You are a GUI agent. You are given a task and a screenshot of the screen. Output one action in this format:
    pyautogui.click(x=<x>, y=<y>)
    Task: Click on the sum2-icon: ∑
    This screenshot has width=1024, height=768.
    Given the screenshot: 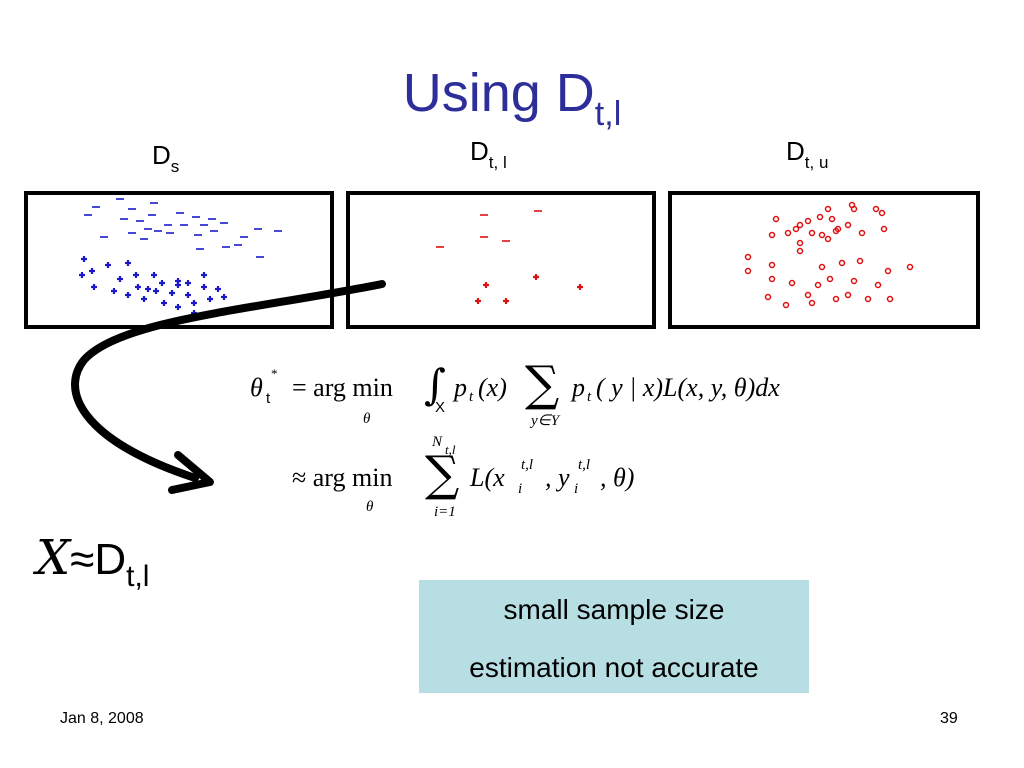 What is the action you would take?
    pyautogui.click(x=442, y=474)
    